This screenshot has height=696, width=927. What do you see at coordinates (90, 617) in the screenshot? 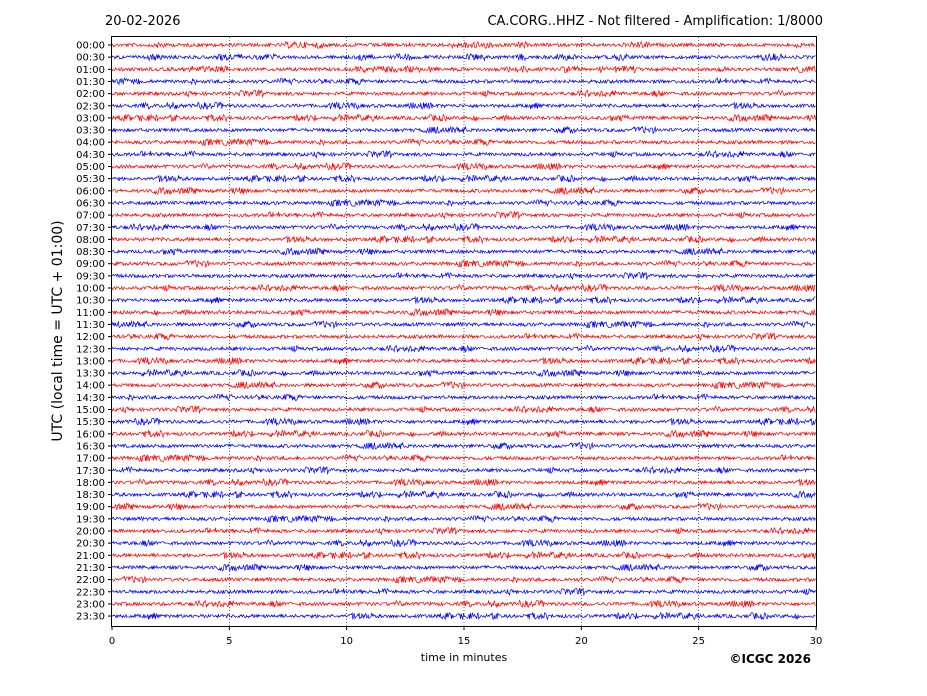
I see `y-tick-label: 23:30` at bounding box center [90, 617].